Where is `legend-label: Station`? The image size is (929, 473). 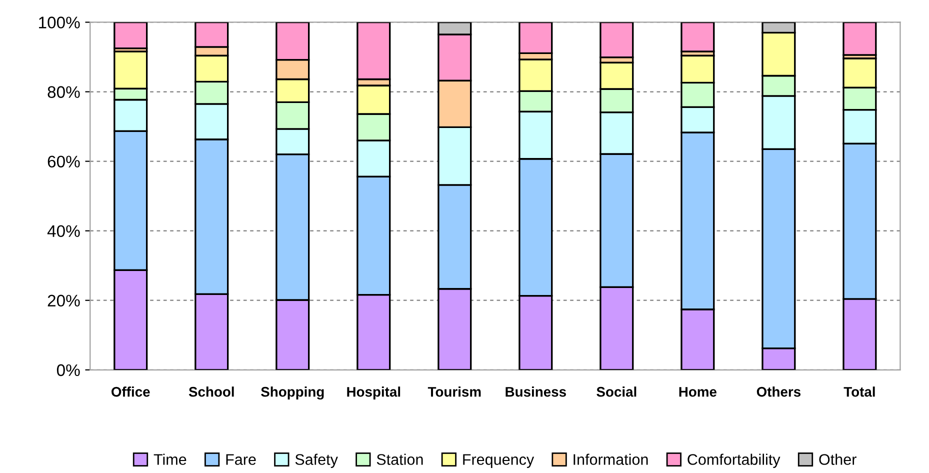
legend-label: Station is located at coordinates (399, 459).